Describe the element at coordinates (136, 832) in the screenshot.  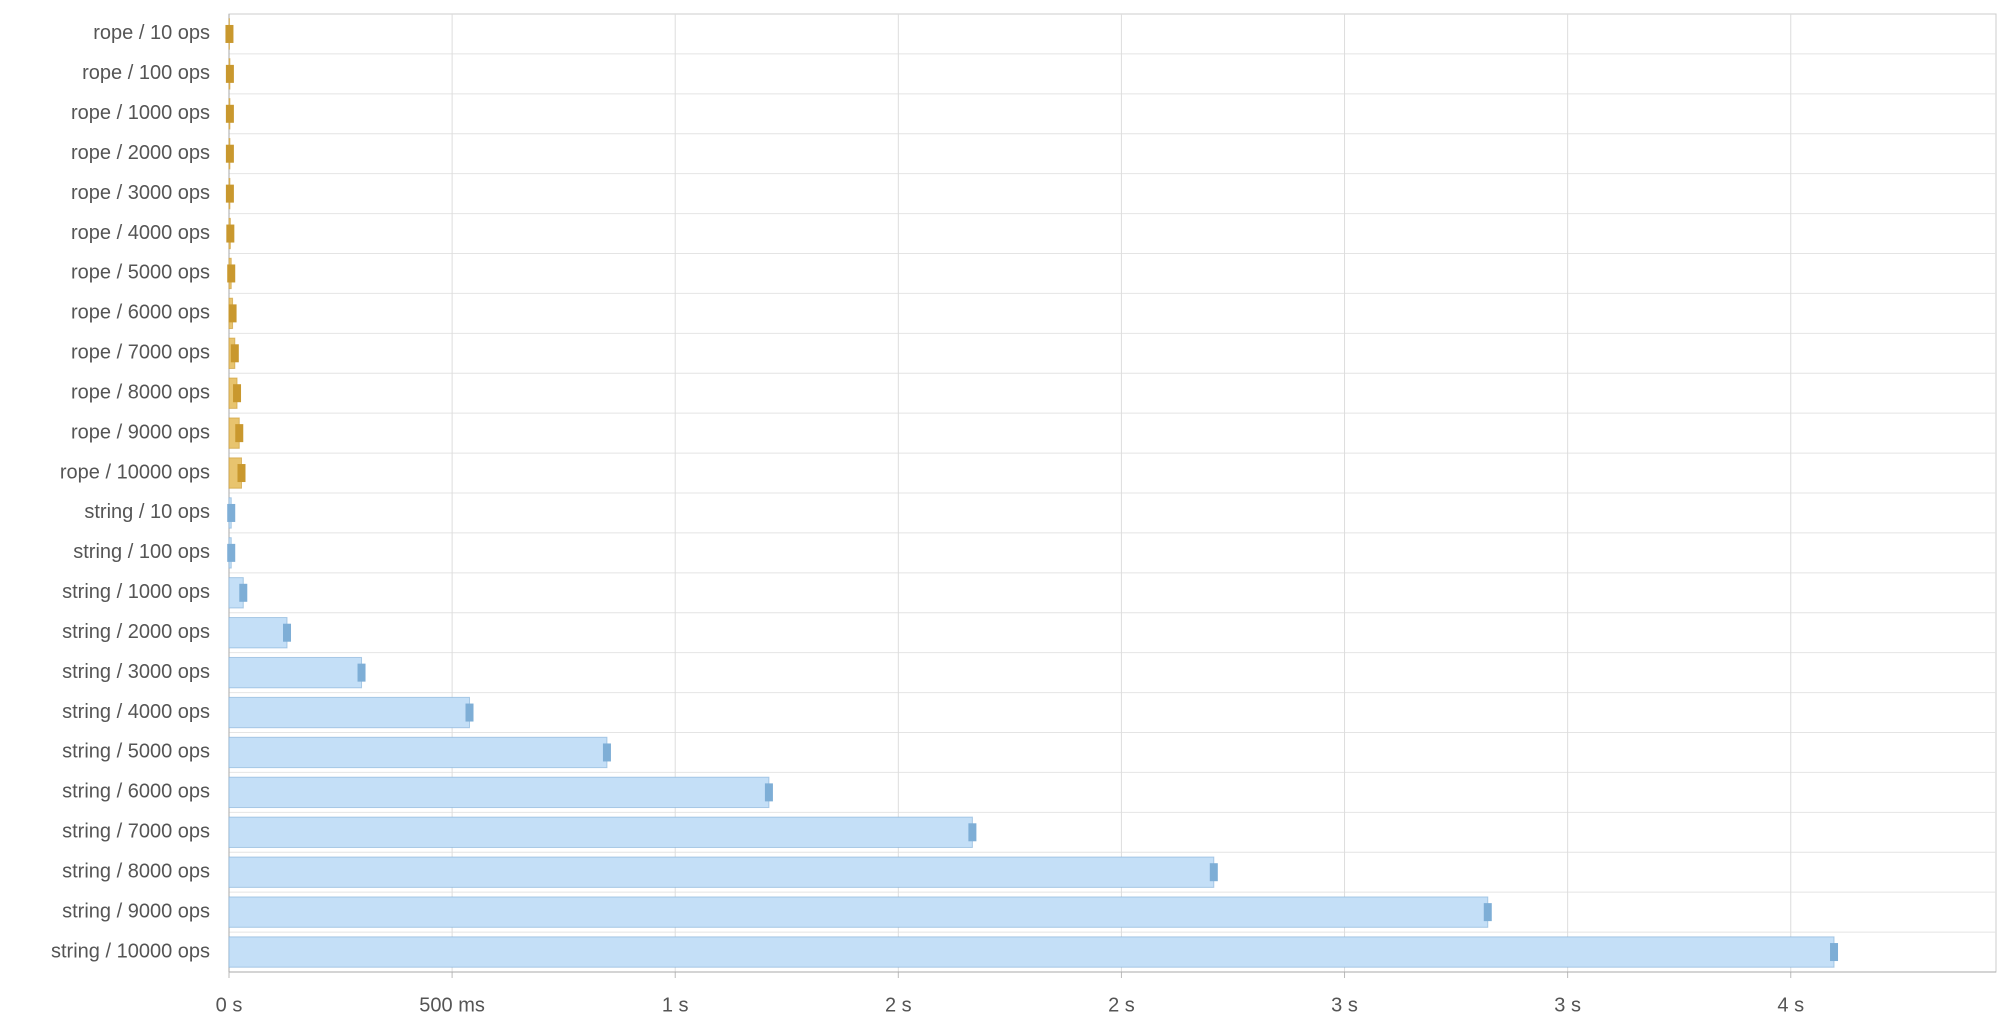
I see `y-tick-label: string / 7000 ops` at that location.